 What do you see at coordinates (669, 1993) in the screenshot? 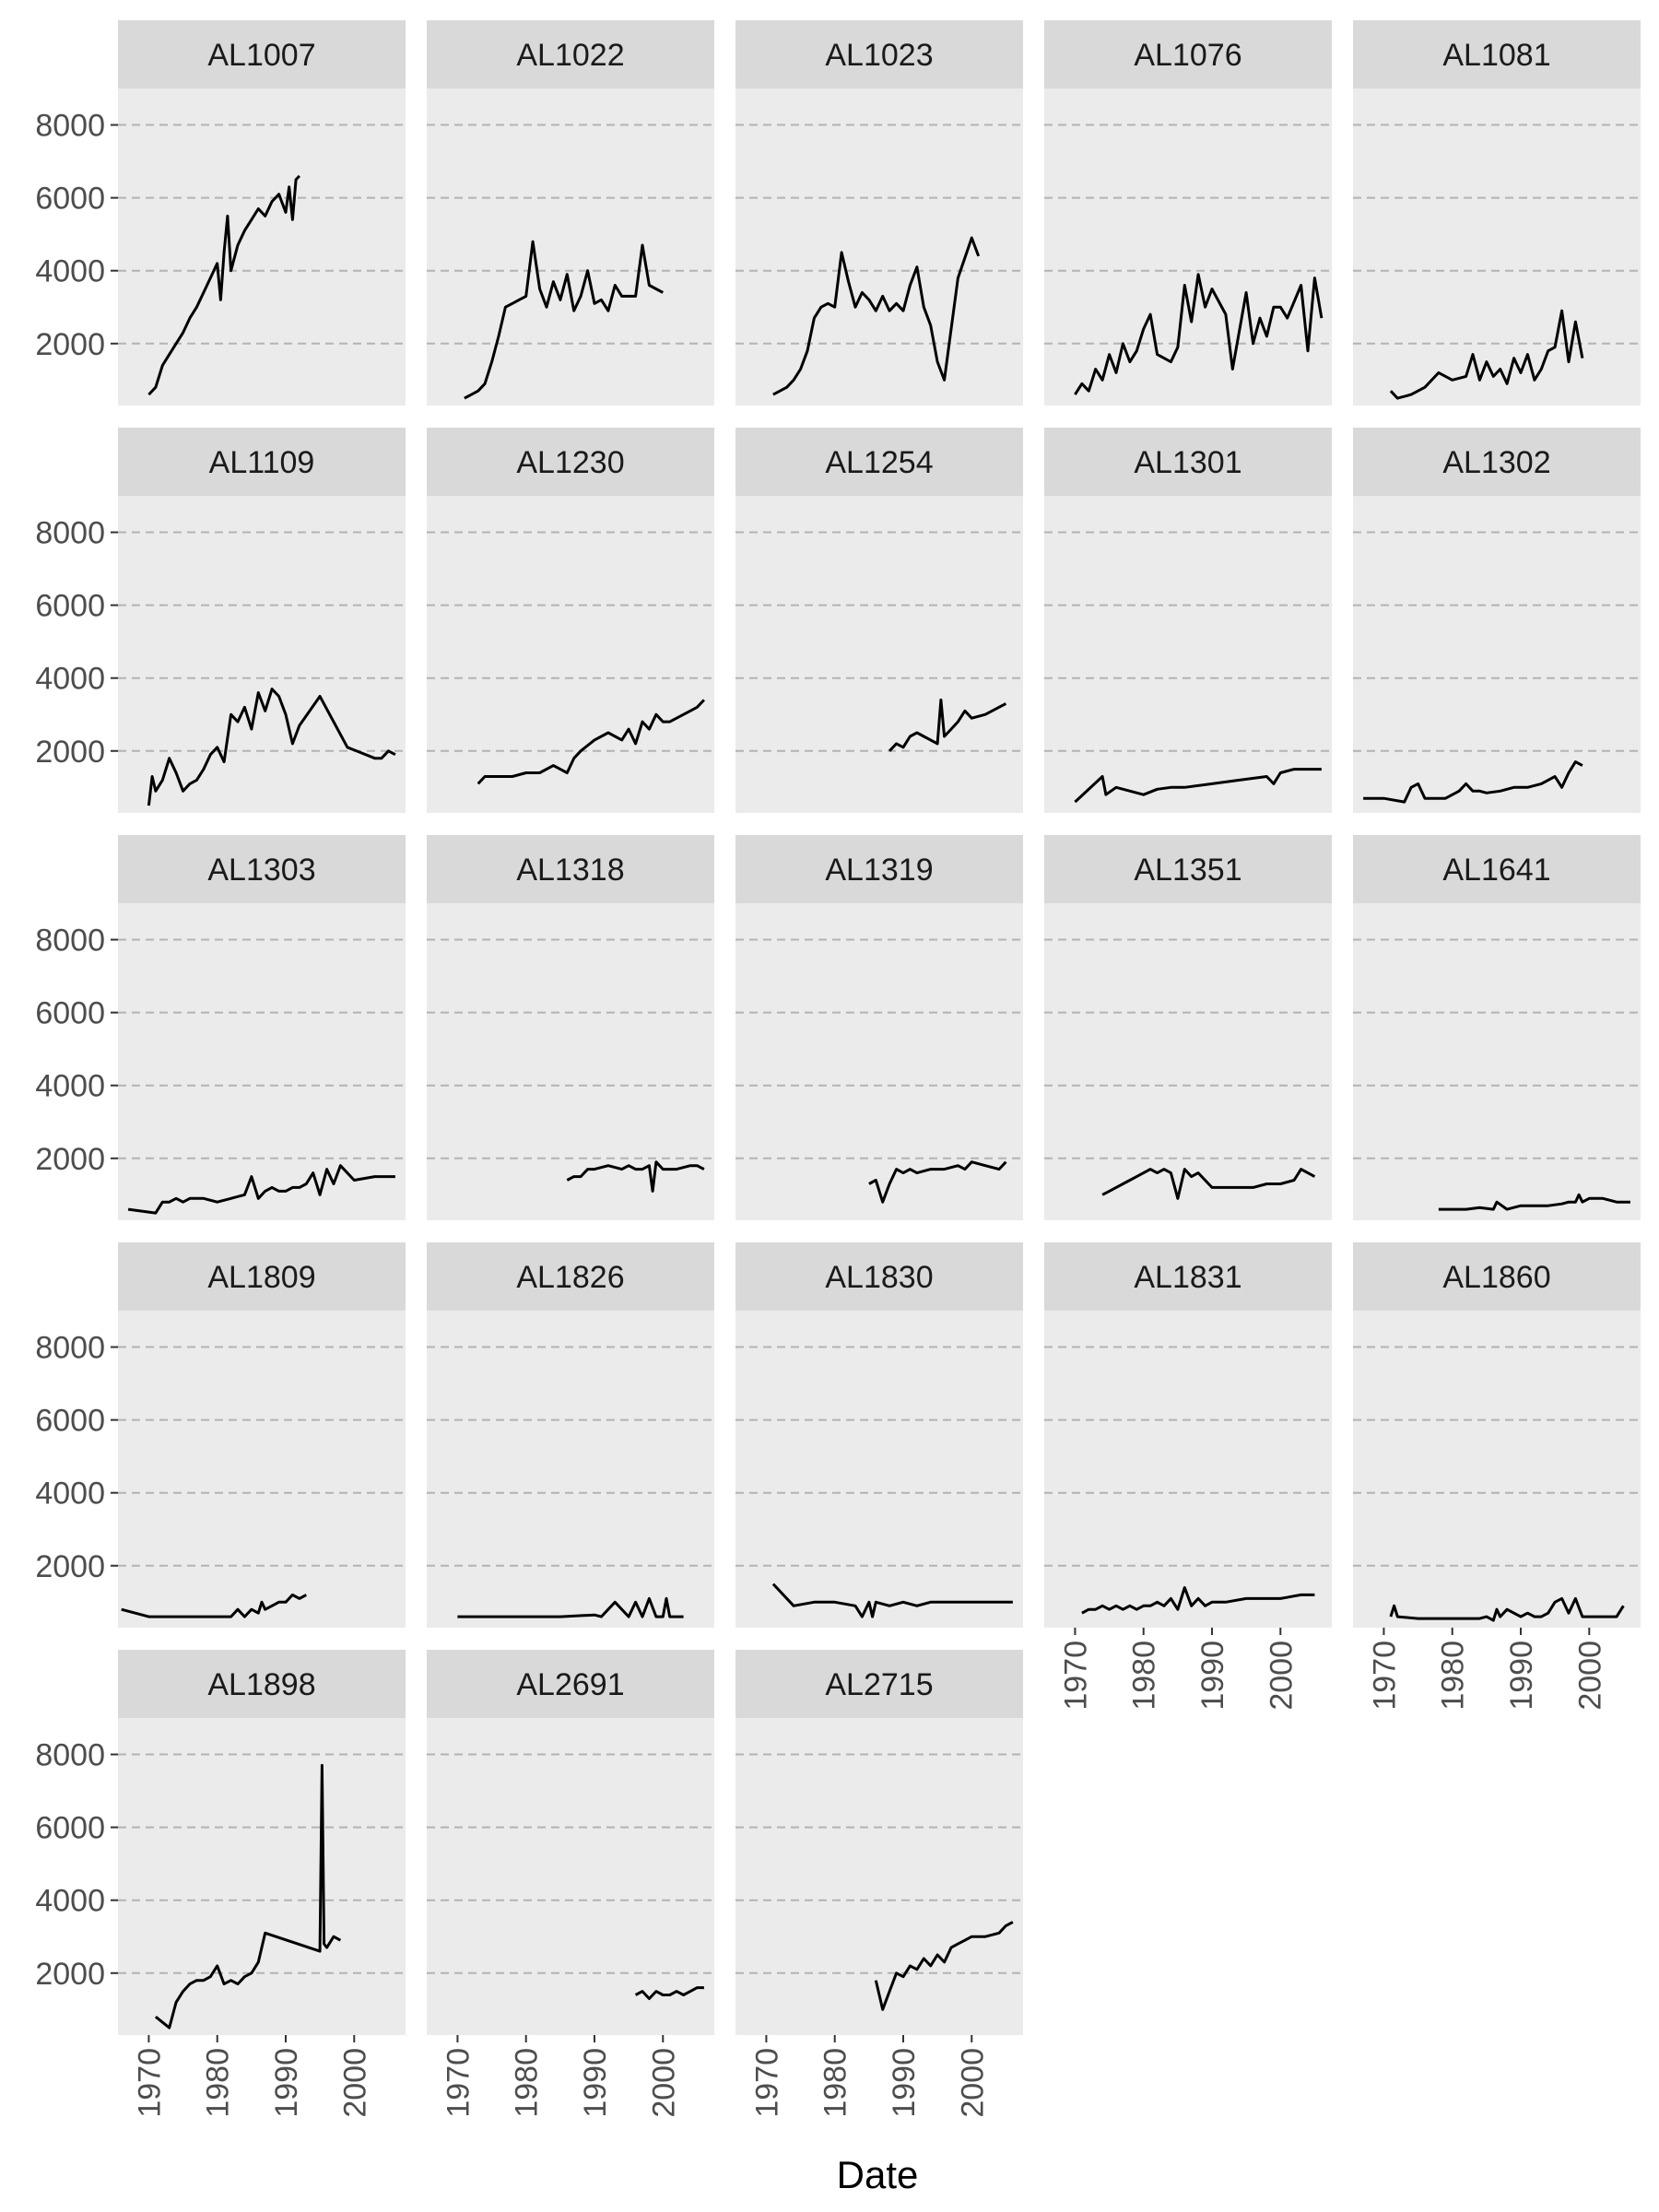
I see `series-line-AL2691` at bounding box center [669, 1993].